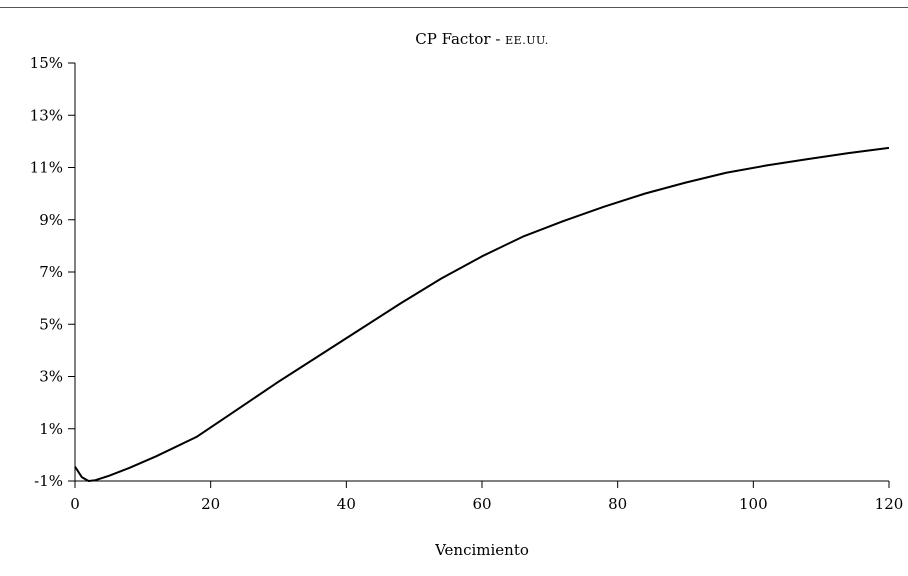 The height and width of the screenshot is (576, 908). Describe the element at coordinates (51, 272) in the screenshot. I see `y-tick-label: 7%` at that location.